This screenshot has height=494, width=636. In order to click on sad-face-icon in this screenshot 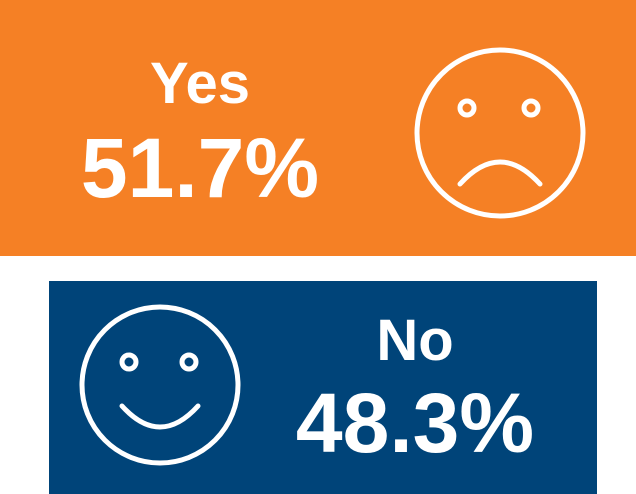, I will do `click(500, 133)`.